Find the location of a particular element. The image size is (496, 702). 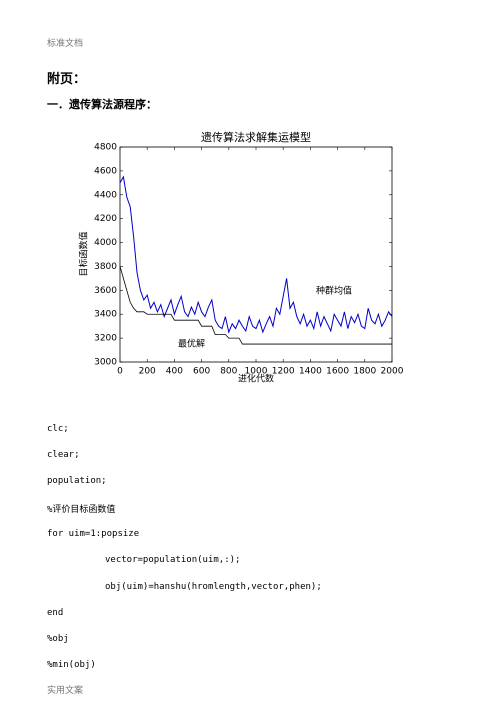

y-tick-label: 4200 is located at coordinates (105, 219).